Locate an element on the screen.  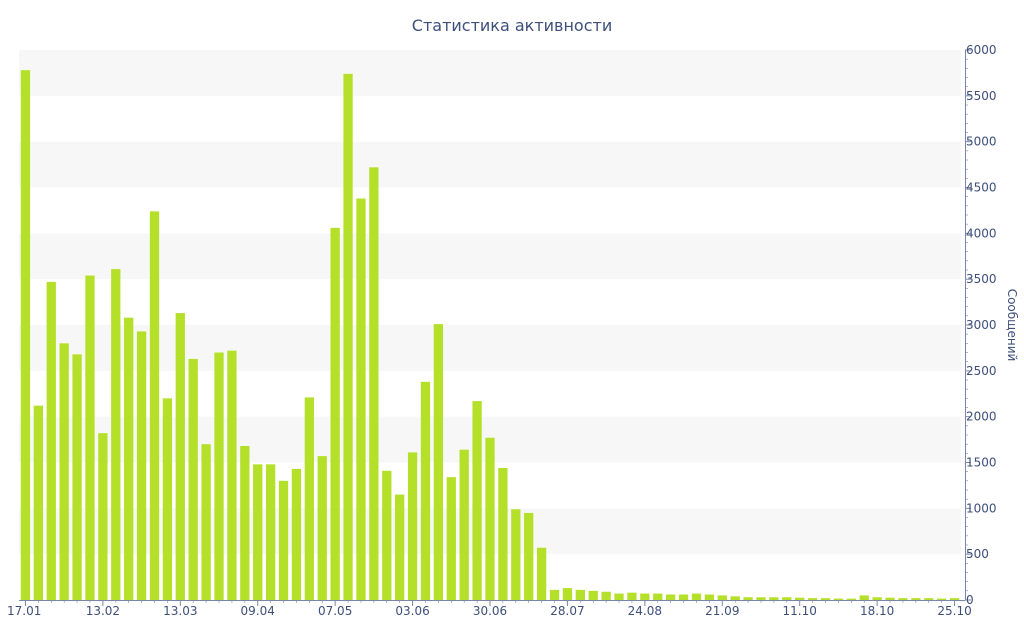
y-tick-label: 3500 is located at coordinates (981, 279).